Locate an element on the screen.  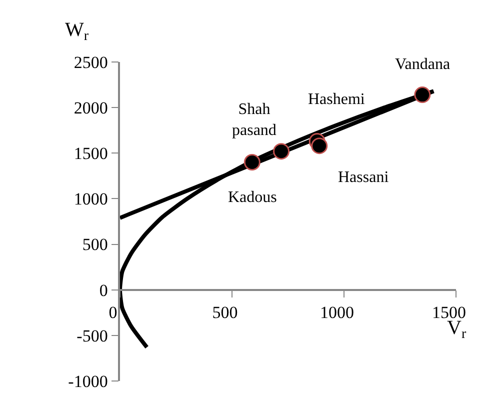
annotation: Hassani is located at coordinates (364, 177).